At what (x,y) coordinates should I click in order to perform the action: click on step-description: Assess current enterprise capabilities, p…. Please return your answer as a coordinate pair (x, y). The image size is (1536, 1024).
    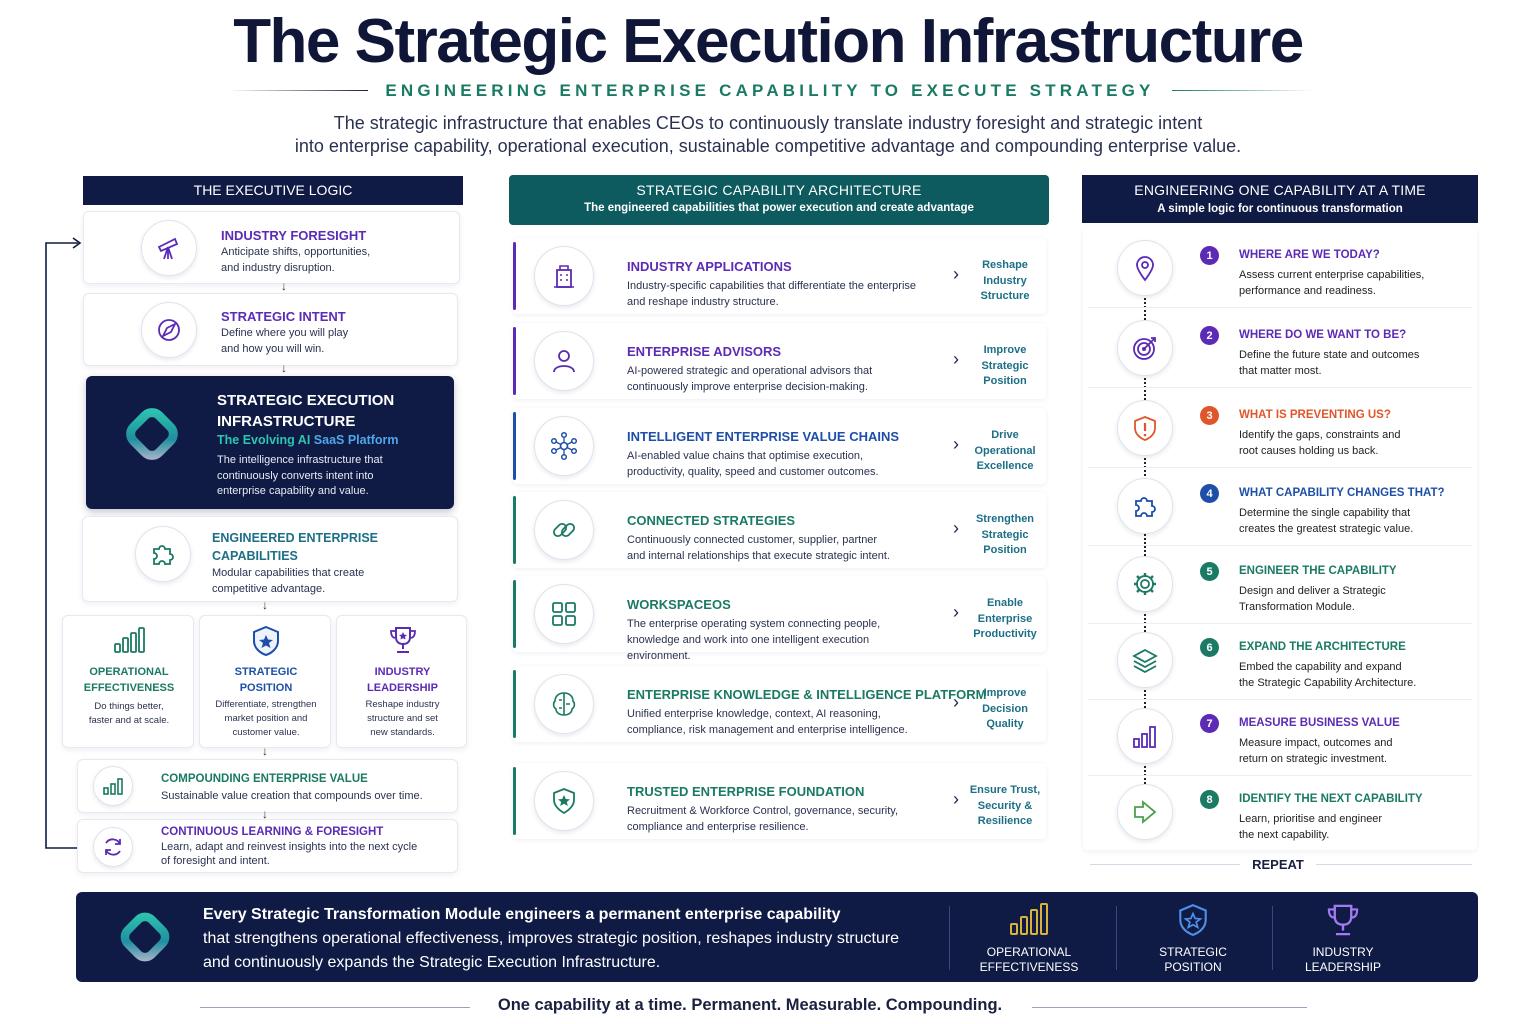
    Looking at the image, I should click on (1349, 283).